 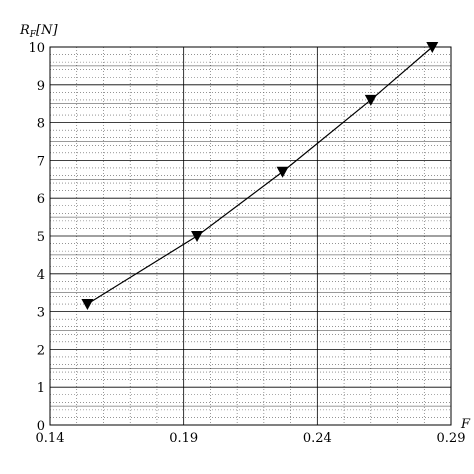 I want to click on y-tick-label: 4, so click(x=41, y=275).